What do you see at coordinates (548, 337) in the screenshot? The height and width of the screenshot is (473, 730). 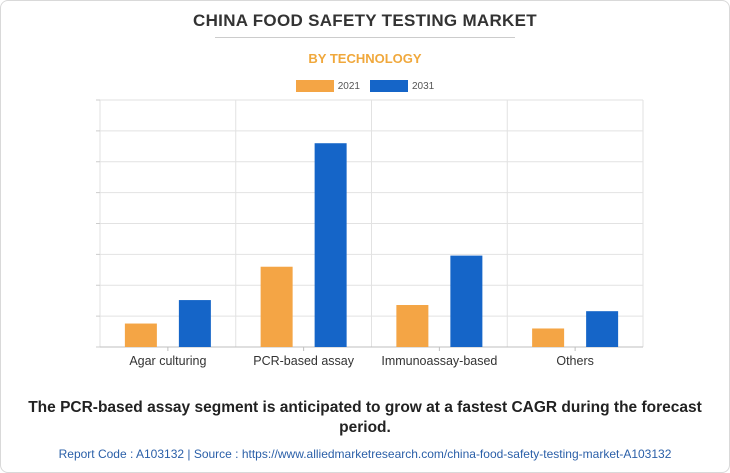 I see `bar-2021-others` at bounding box center [548, 337].